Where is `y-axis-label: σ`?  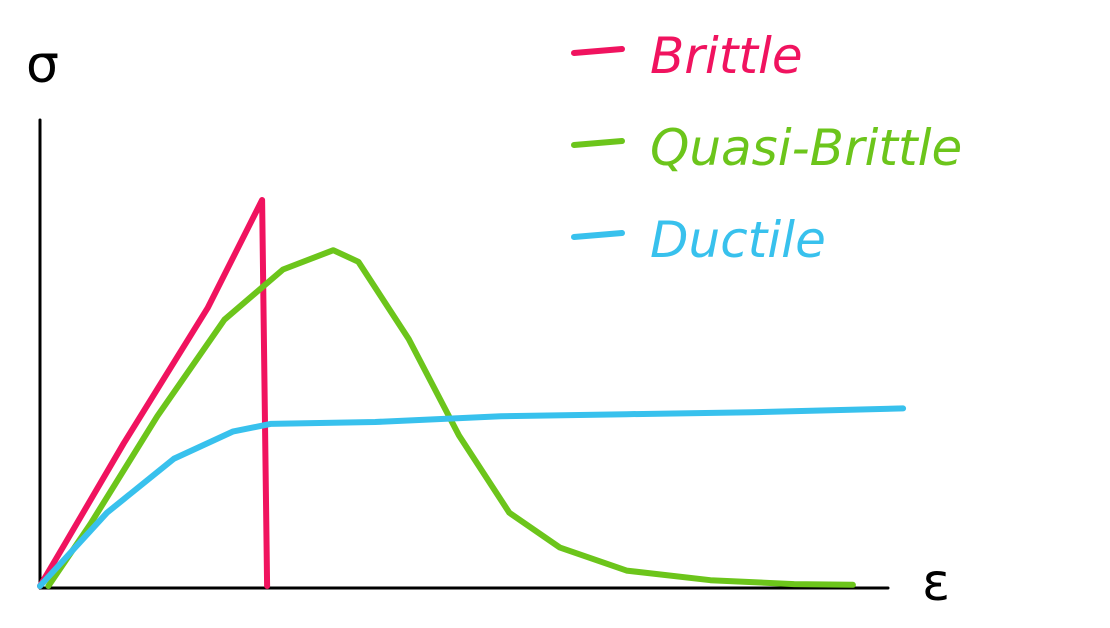
y-axis-label: σ is located at coordinates (42, 65).